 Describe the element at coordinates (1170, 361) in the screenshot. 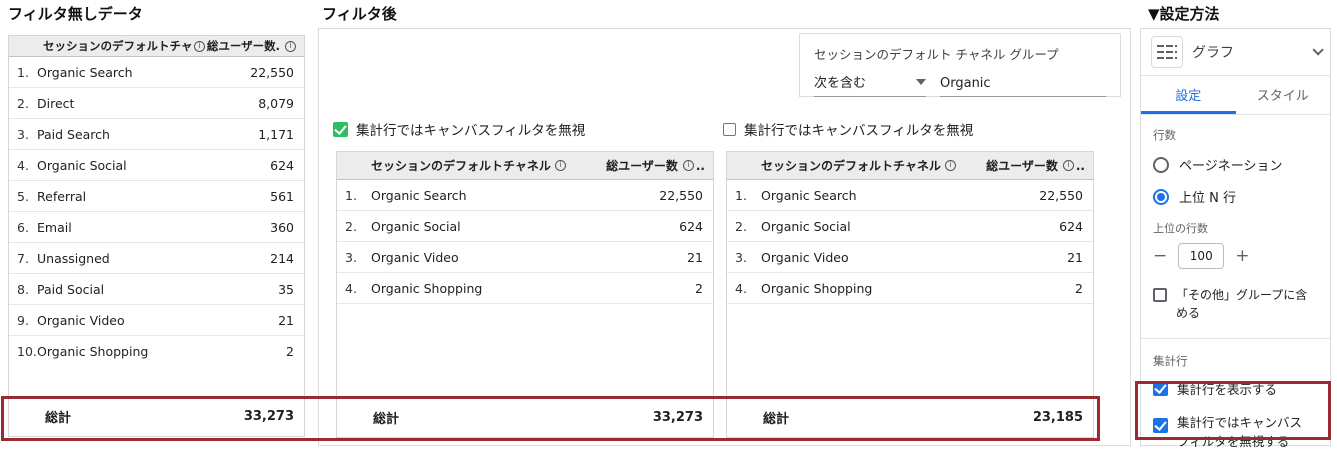

I see `summary-section-label: 集計行` at that location.